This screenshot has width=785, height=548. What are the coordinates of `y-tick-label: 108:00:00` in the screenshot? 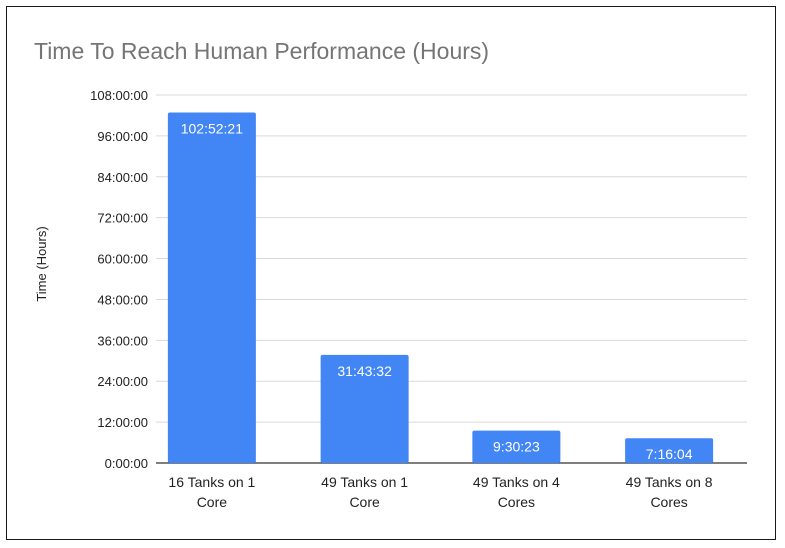 It's located at (119, 95).